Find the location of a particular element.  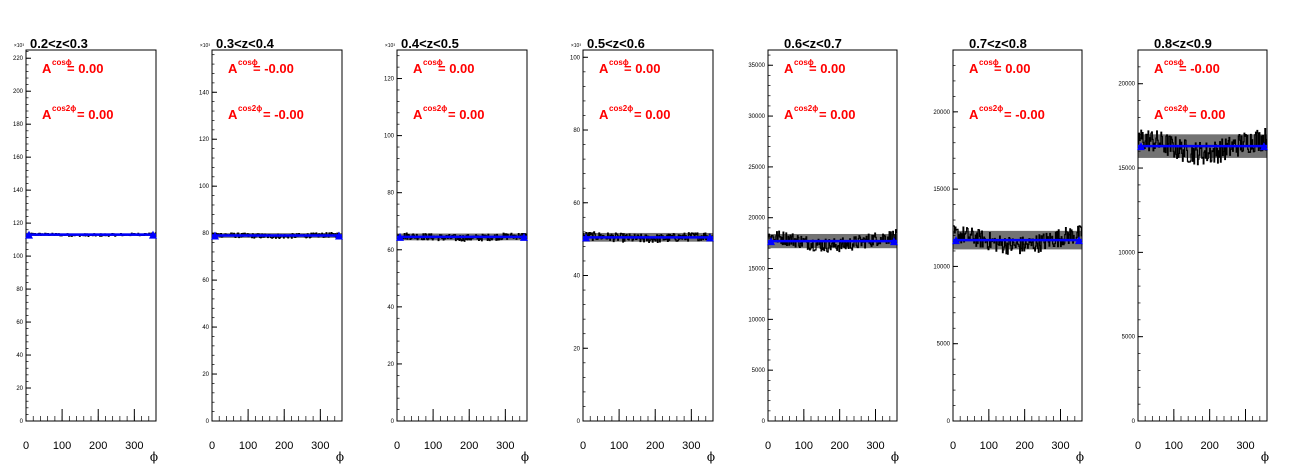

plot-frame is located at coordinates (1202, 235).